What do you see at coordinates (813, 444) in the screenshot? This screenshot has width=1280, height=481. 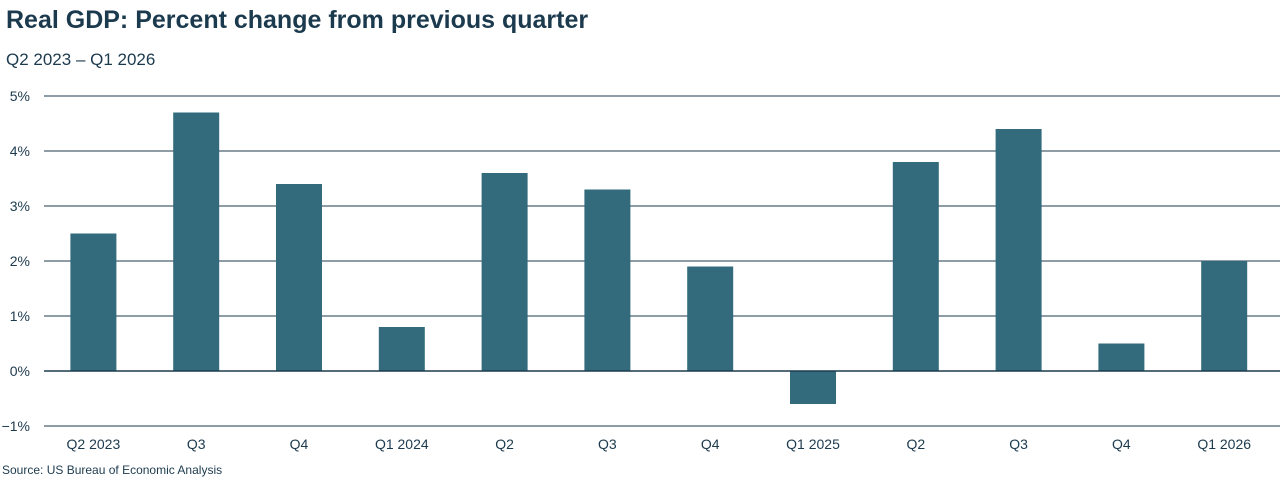 I see `x-tick-label: Q1 2025` at bounding box center [813, 444].